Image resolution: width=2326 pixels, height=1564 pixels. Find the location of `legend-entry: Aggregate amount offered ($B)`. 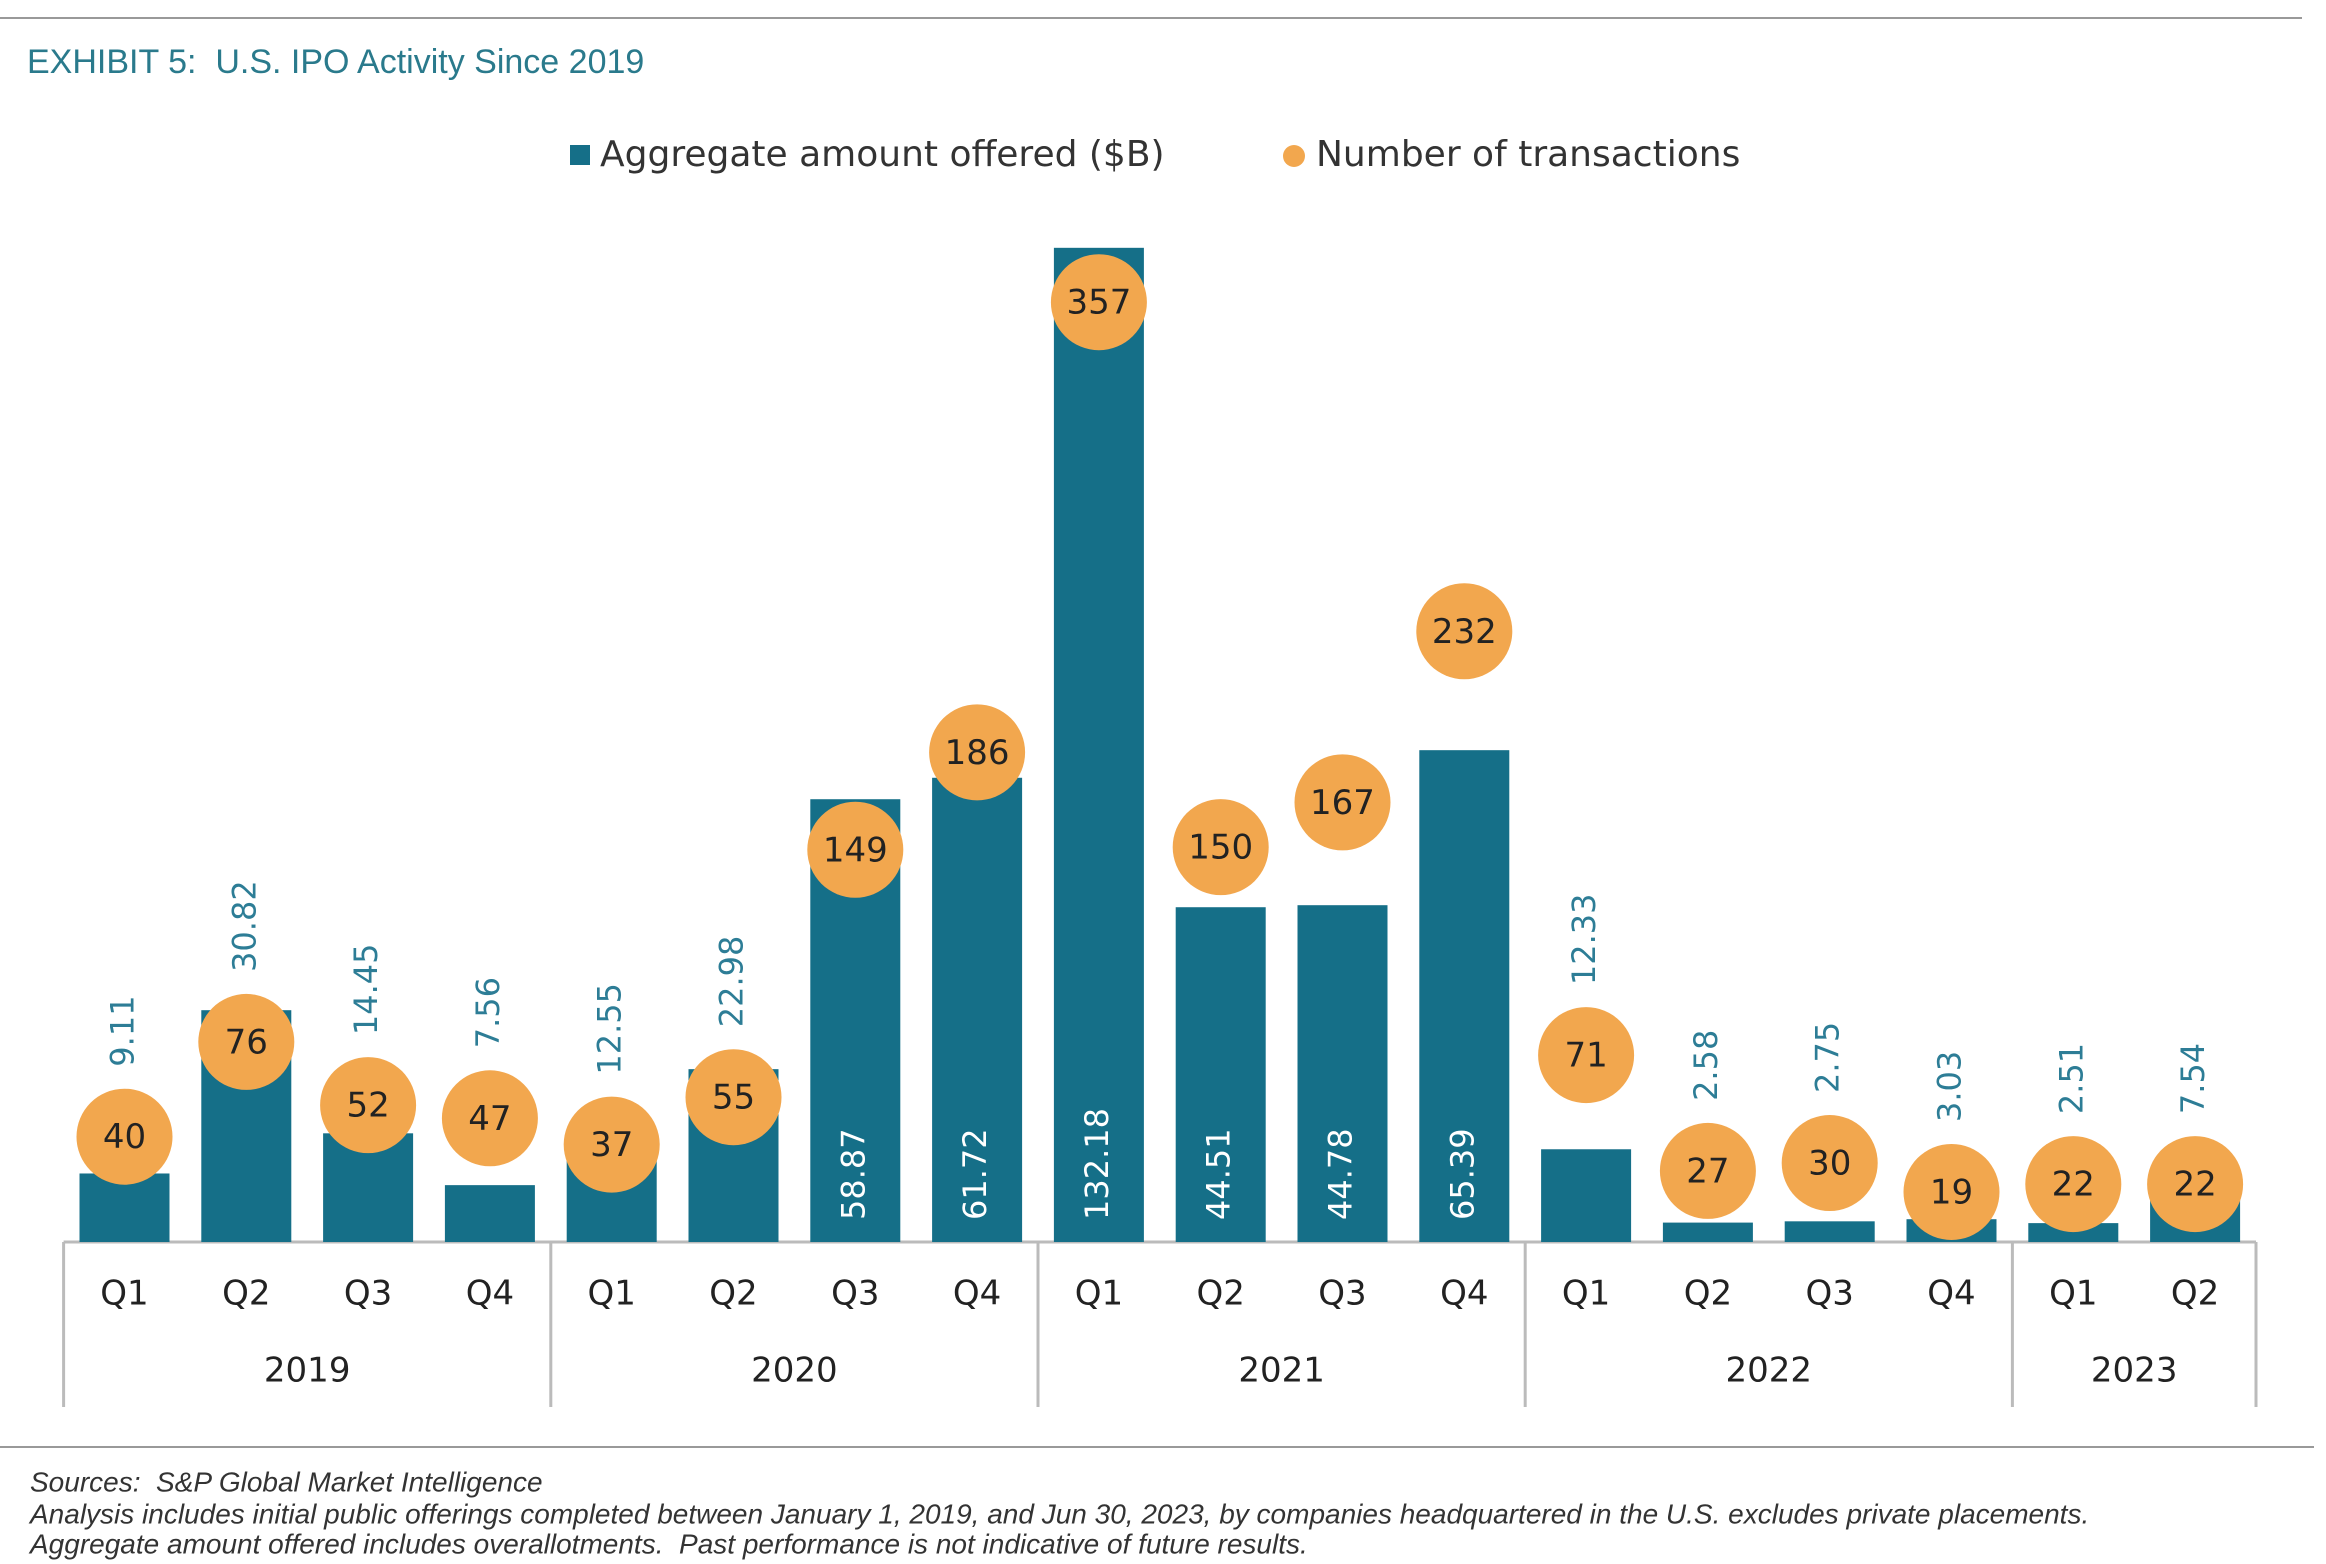

legend-entry: Aggregate amount offered ($B) is located at coordinates (882, 154).